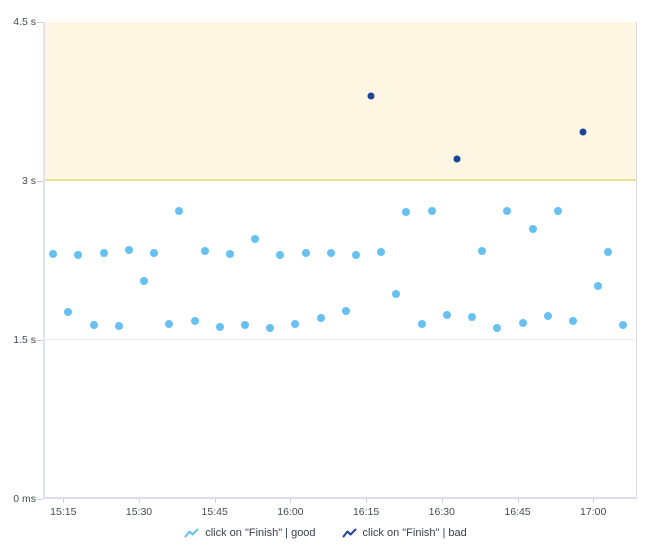  I want to click on x-axis-tick-label: 15:30, so click(139, 512).